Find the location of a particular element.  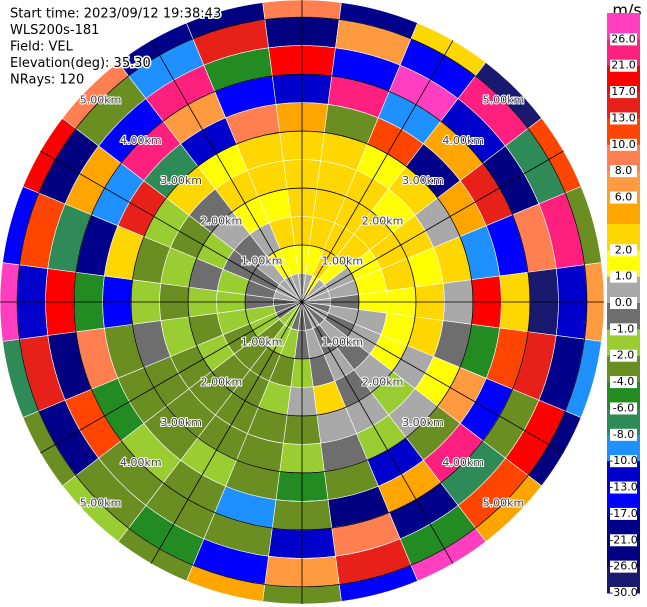

colorbar-tick-label: -8.0 is located at coordinates (623, 434).